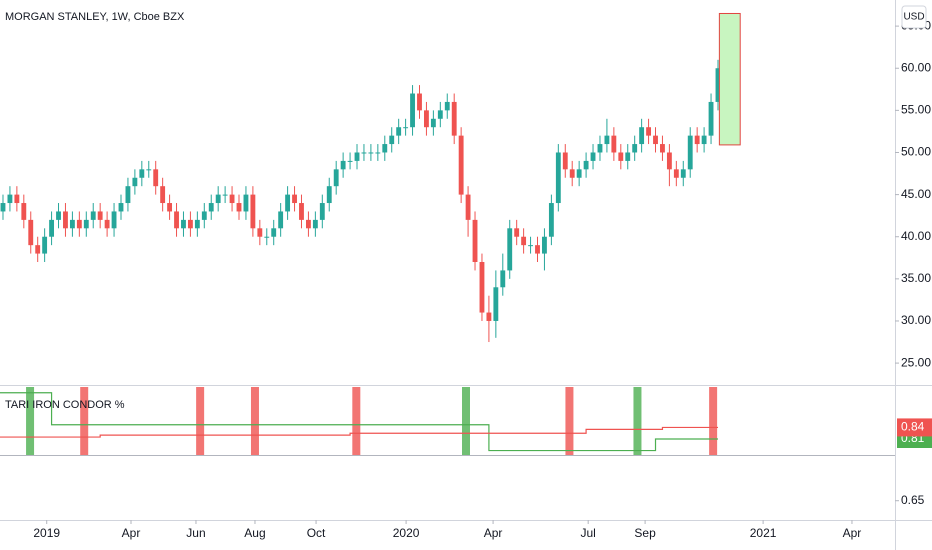  Describe the element at coordinates (916, 67) in the screenshot. I see `y-tick-label: 60.00` at that location.